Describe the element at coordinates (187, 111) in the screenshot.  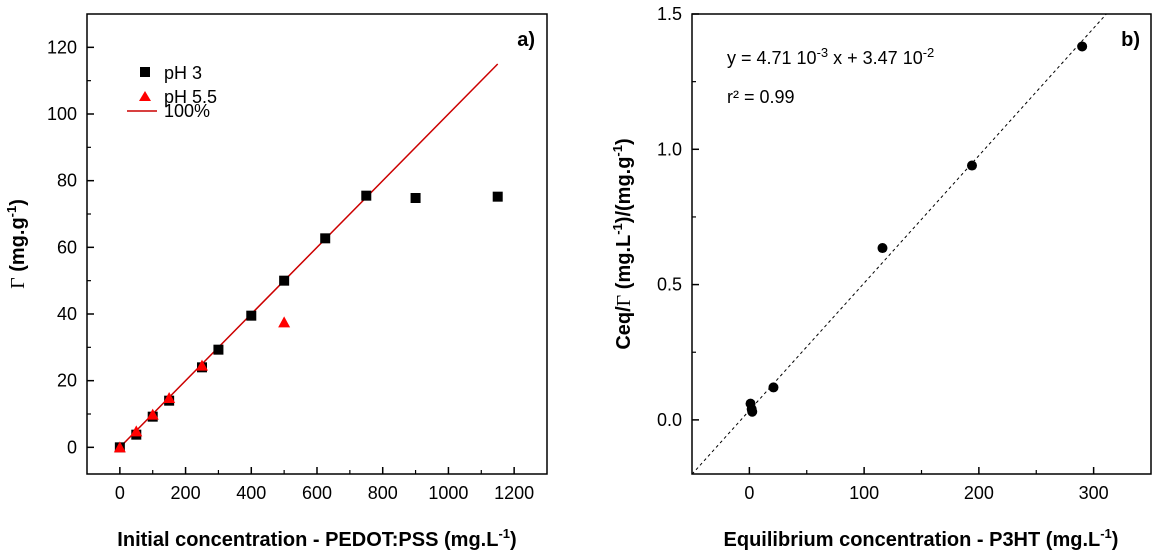
I see `legend-label-100pct: 100%` at that location.